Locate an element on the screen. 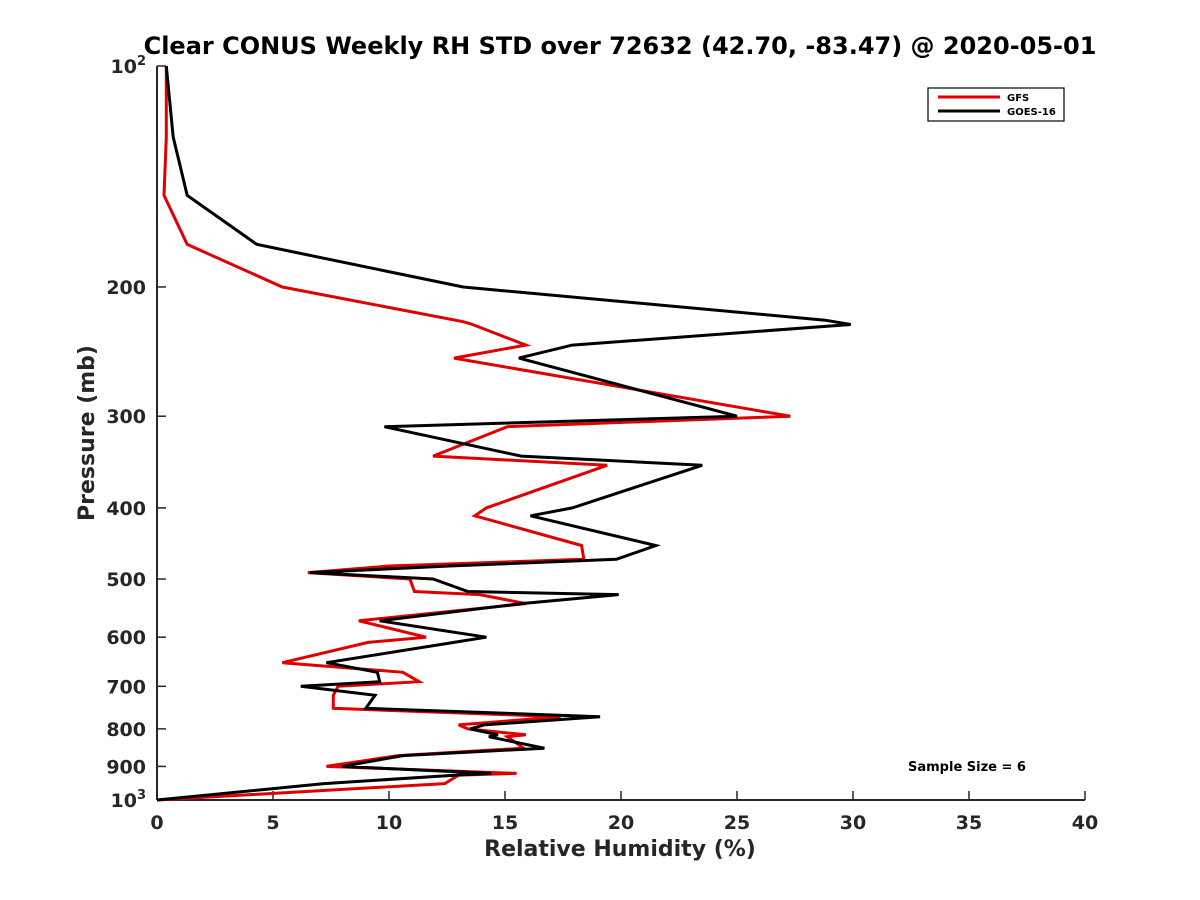 The width and height of the screenshot is (1200, 900). x-tick-label: 25 is located at coordinates (737, 823).